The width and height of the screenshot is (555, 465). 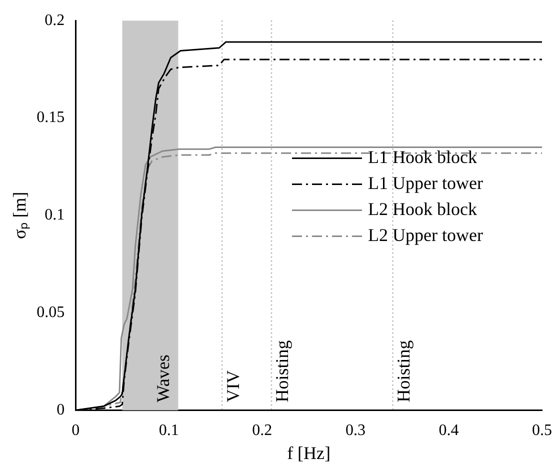 I want to click on x-tick-label: 0.4, so click(x=448, y=431).